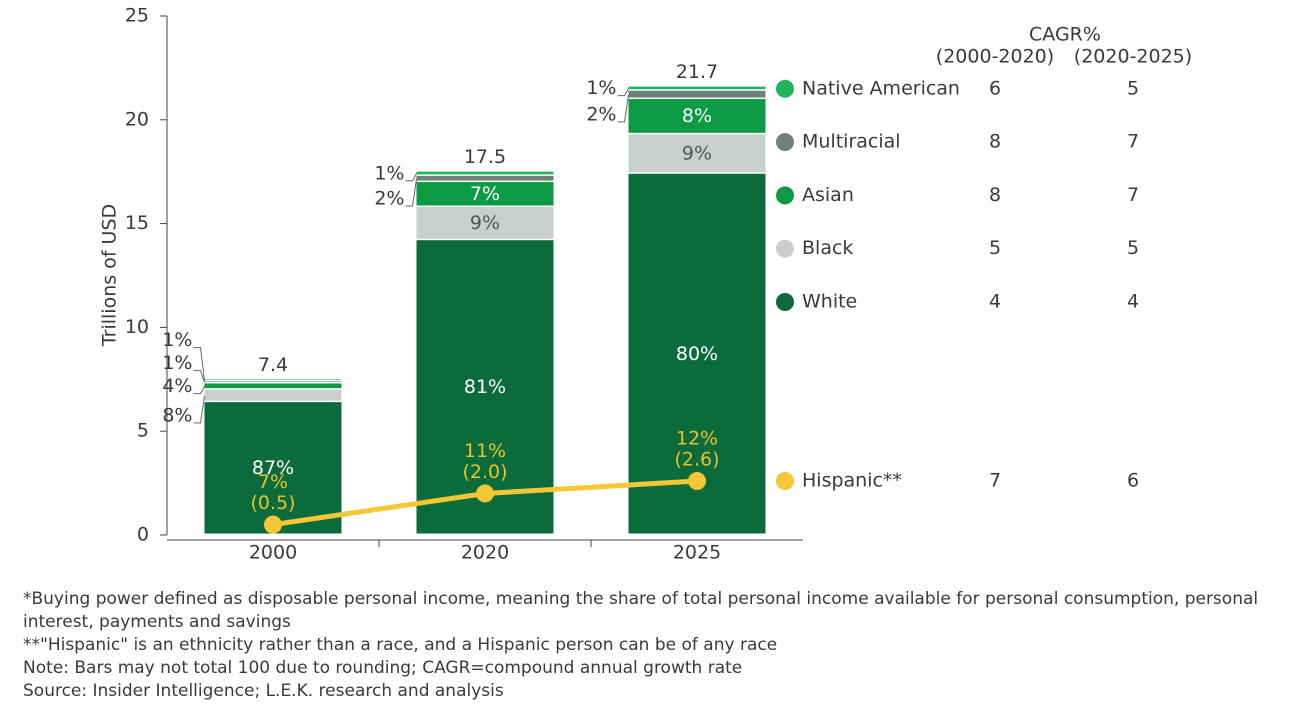 Image resolution: width=1300 pixels, height=724 pixels. Describe the element at coordinates (485, 451) in the screenshot. I see `line-share-label: 11%` at that location.